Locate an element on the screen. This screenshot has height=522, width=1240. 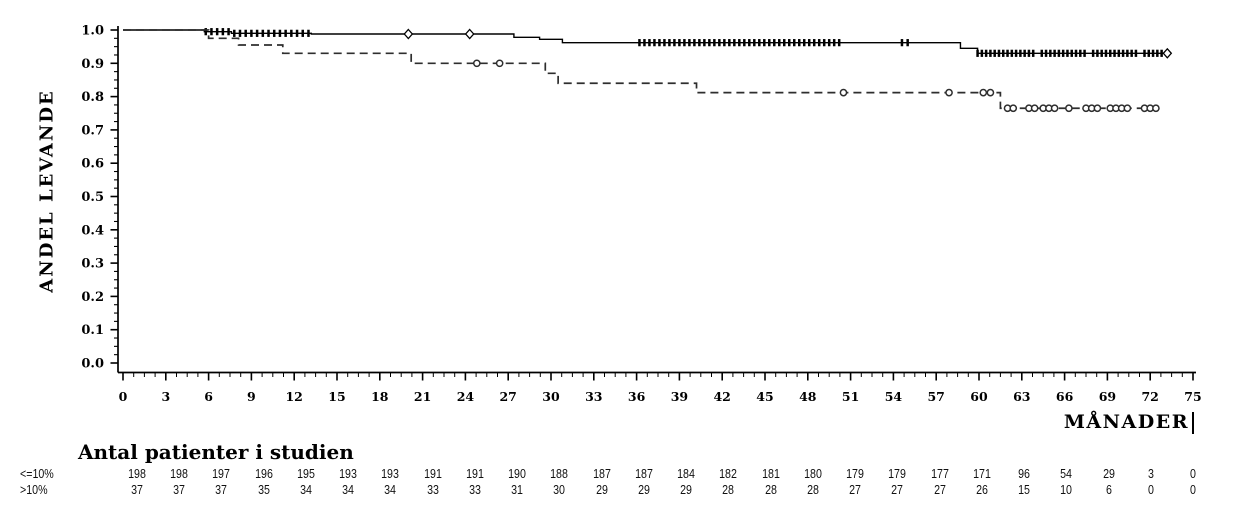
risk-count-cell: 177 is located at coordinates (939, 473).